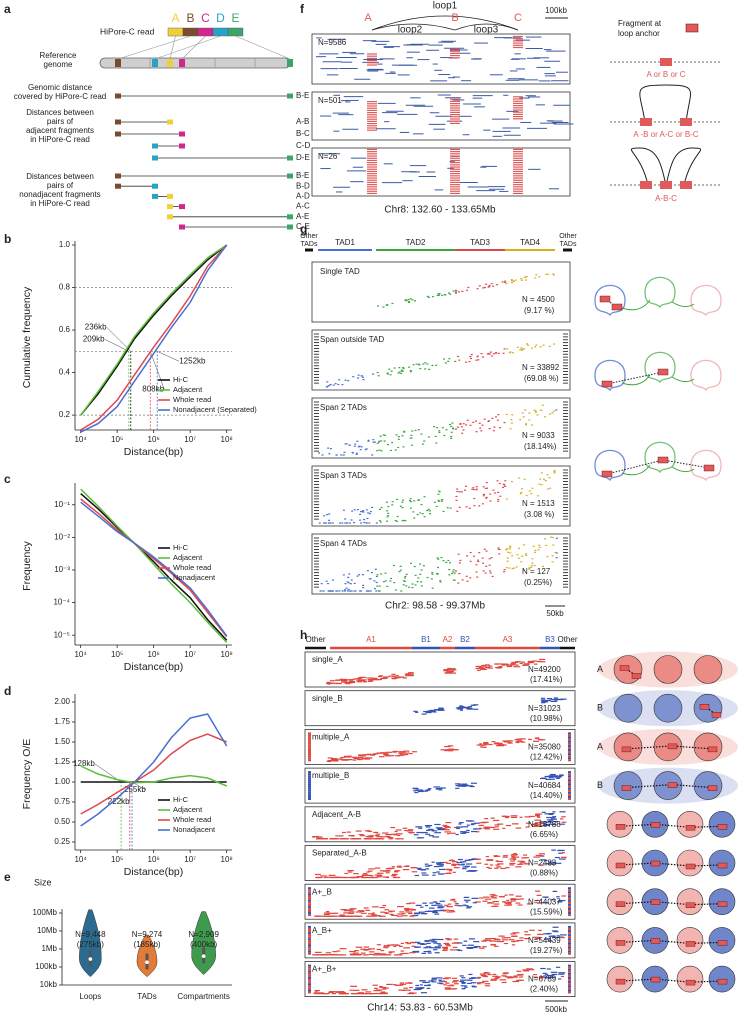 The height and width of the screenshot is (1017, 744). What do you see at coordinates (65, 287) in the screenshot?
I see `y-tick-label: 0.8` at bounding box center [65, 287].